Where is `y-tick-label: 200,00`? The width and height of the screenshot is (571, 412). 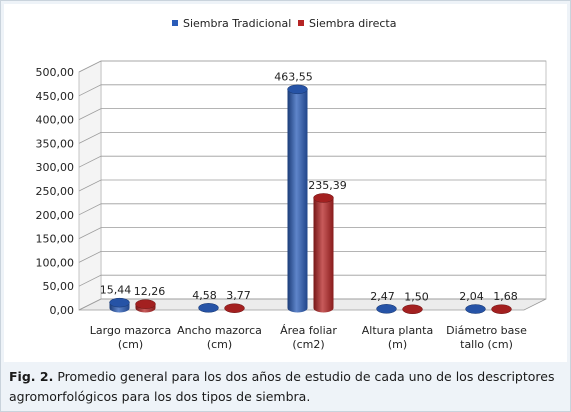 y-tick-label: 200,00 is located at coordinates (55, 215).